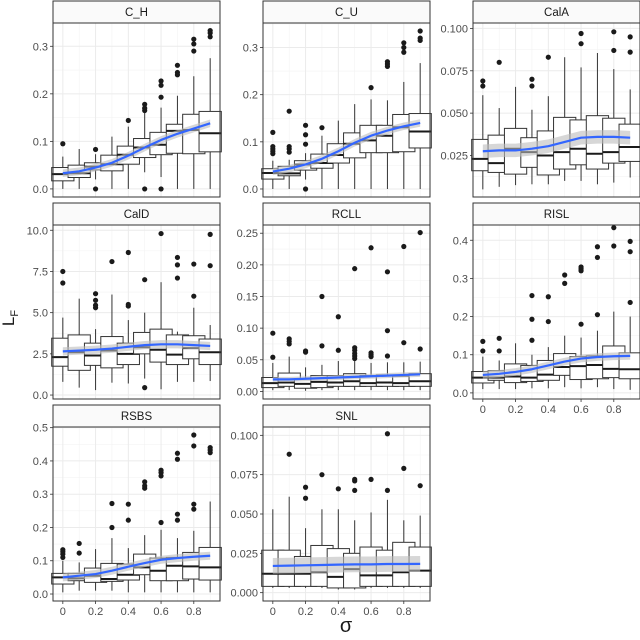 The image size is (640, 640). What do you see at coordinates (540, 99) in the screenshot?
I see `facet-panel-cala: 0.025 0.050 0.075 0.100 CalA` at bounding box center [540, 99].